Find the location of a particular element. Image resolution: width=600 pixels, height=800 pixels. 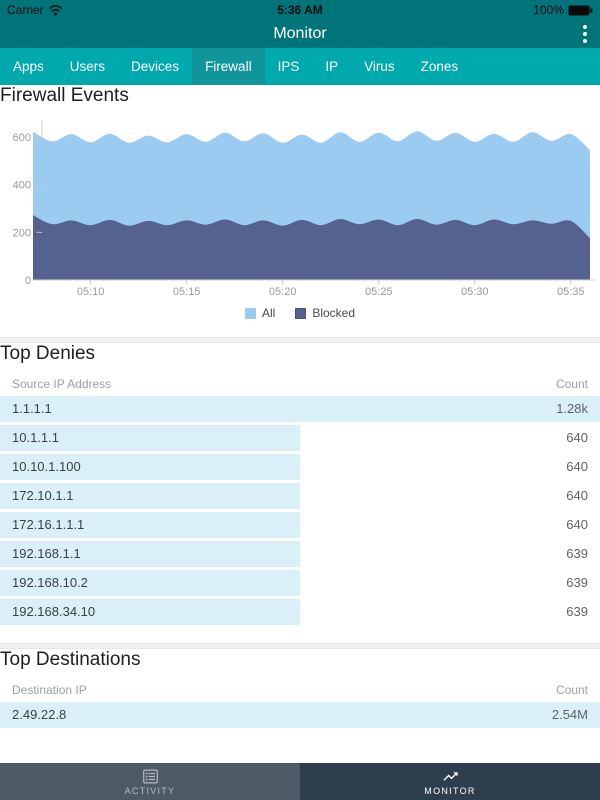

nav-bar: Monitor is located at coordinates (300, 34).